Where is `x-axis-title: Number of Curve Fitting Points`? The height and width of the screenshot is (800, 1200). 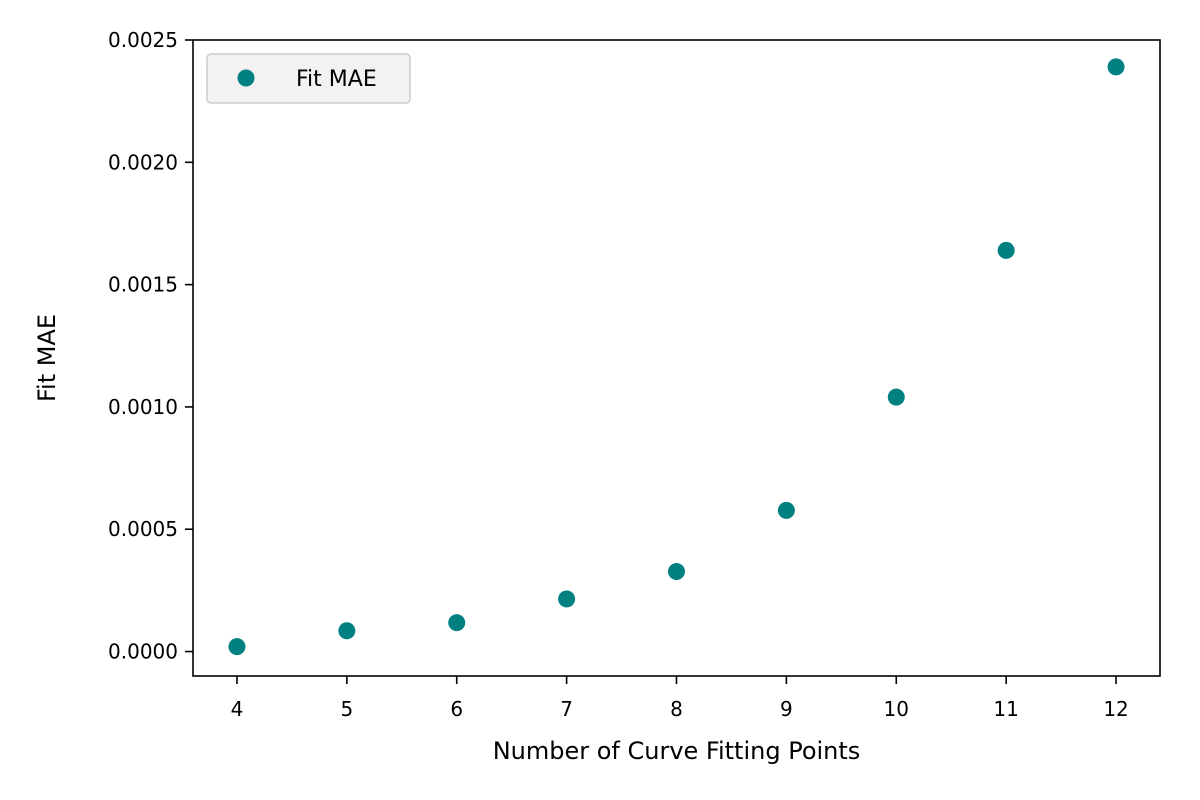
x-axis-title: Number of Curve Fitting Points is located at coordinates (677, 751).